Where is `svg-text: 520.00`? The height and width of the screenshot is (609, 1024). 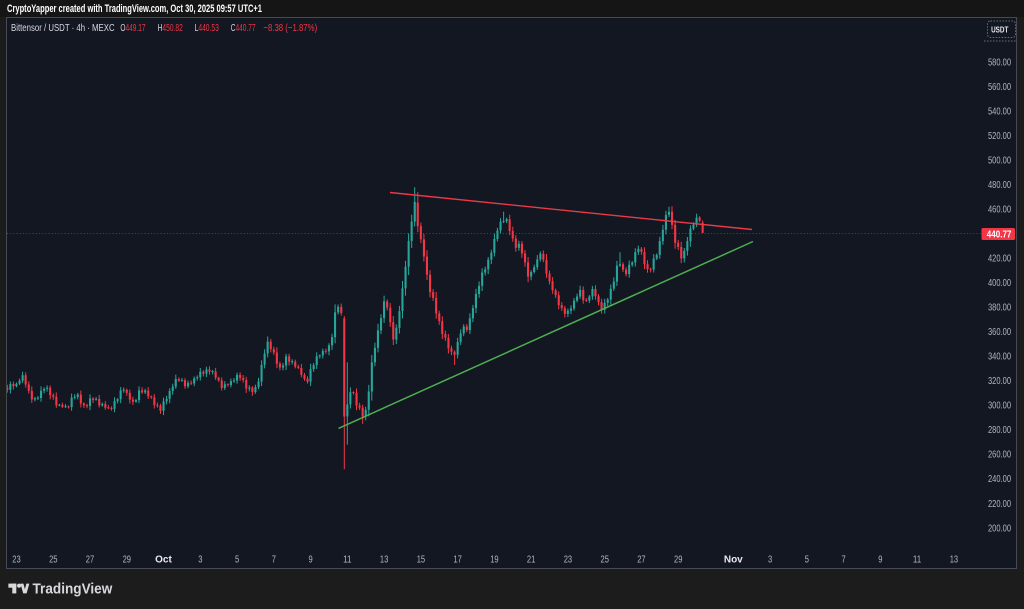
svg-text: 520.00 is located at coordinates (999, 136).